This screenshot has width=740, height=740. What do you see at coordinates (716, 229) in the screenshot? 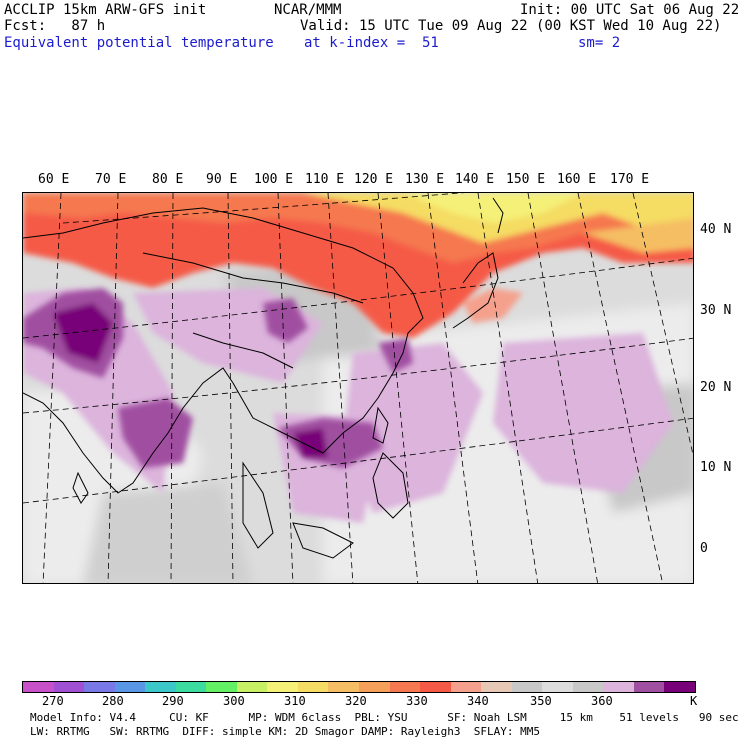
I see `lat-label-40n: 40 N` at bounding box center [716, 229].